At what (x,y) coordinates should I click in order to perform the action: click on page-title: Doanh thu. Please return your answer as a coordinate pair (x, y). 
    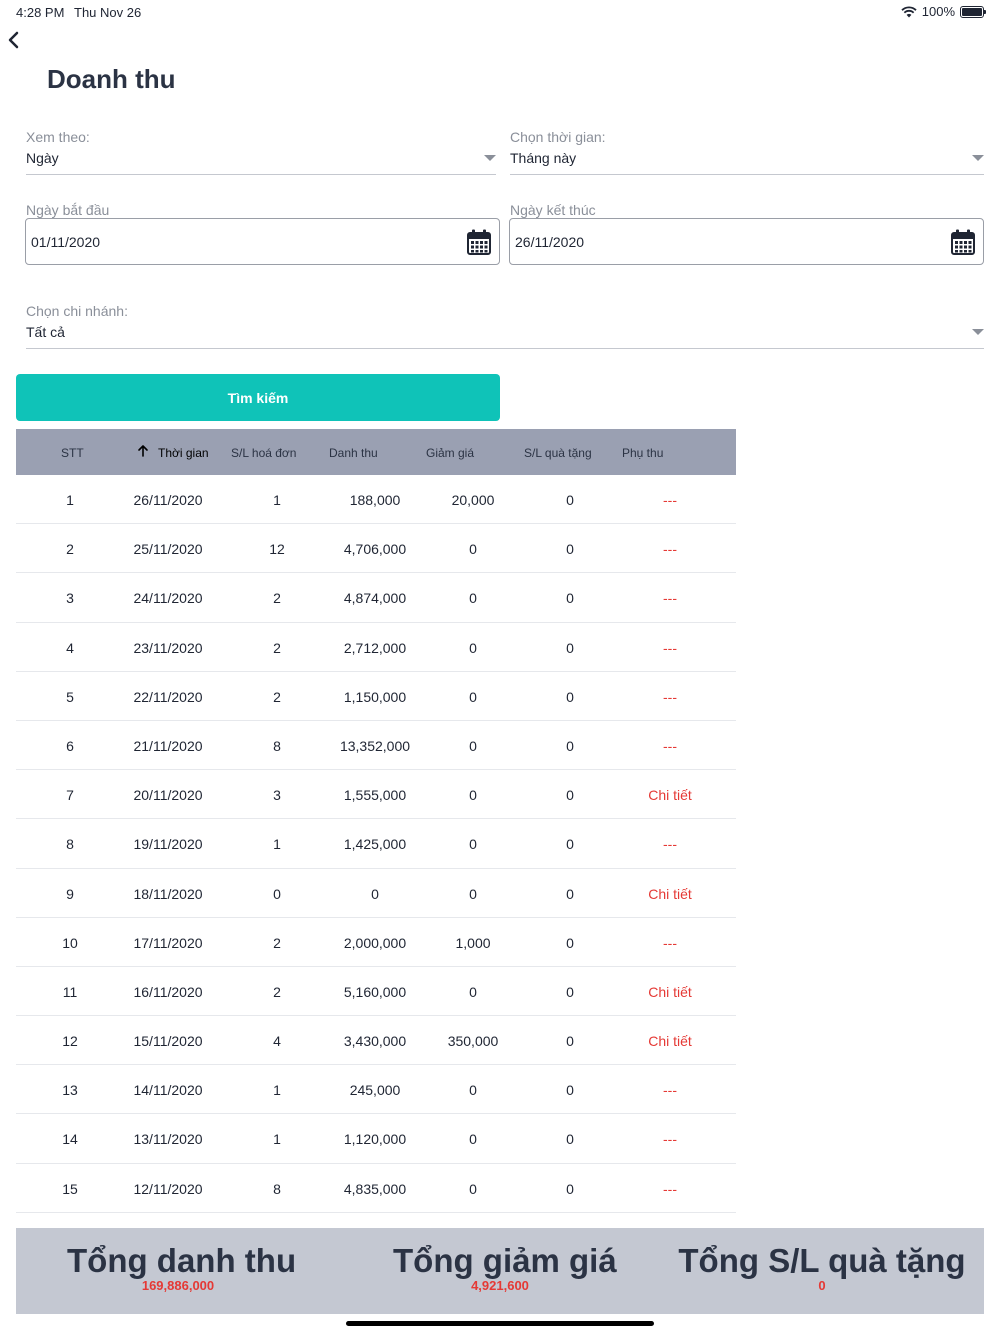
    Looking at the image, I should click on (111, 79).